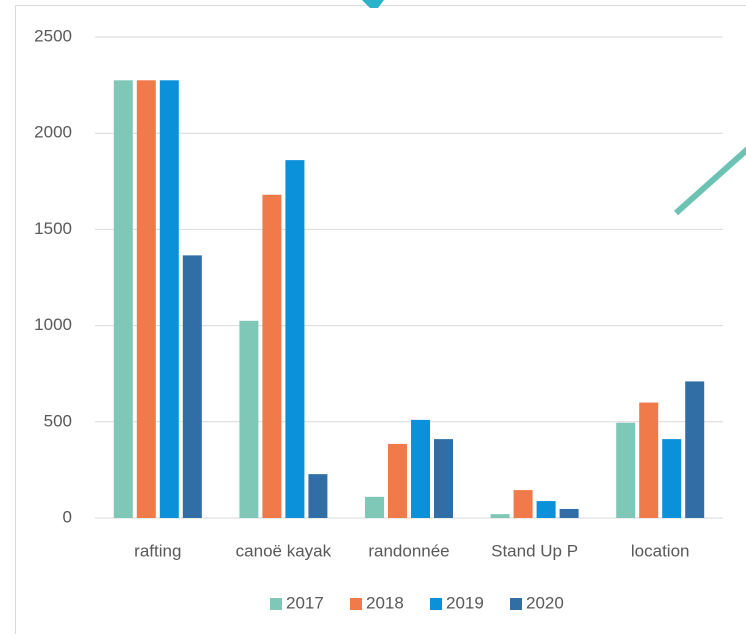 The image size is (746, 639). Describe the element at coordinates (465, 602) in the screenshot. I see `legend-label: 2019` at that location.